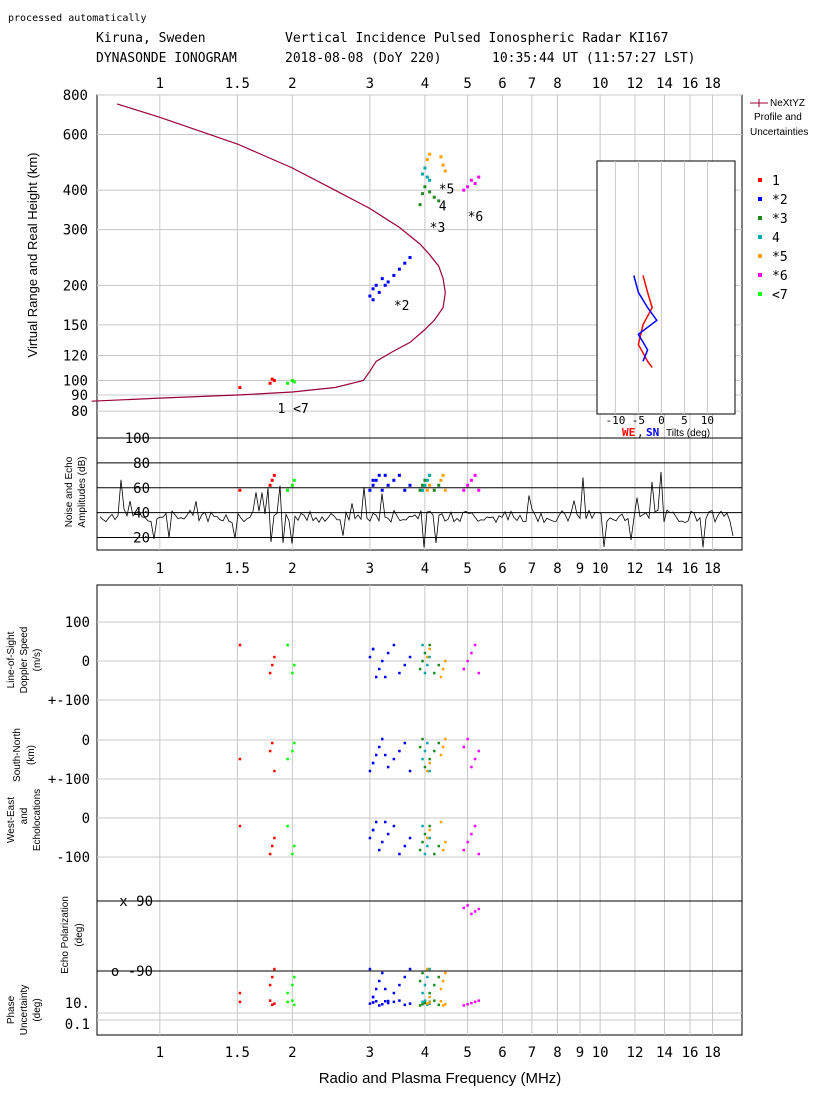 Image resolution: width=827 pixels, height=1113 pixels. What do you see at coordinates (160, 84) in the screenshot?
I see `upper-x-tick-label: 1` at bounding box center [160, 84].